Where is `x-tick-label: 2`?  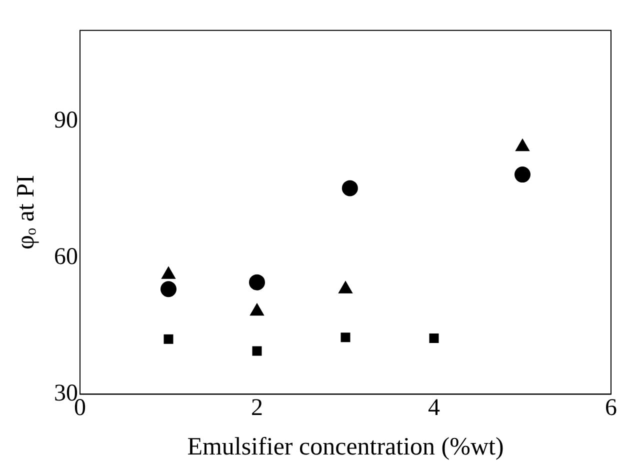
x-tick-label: 2 is located at coordinates (257, 407).